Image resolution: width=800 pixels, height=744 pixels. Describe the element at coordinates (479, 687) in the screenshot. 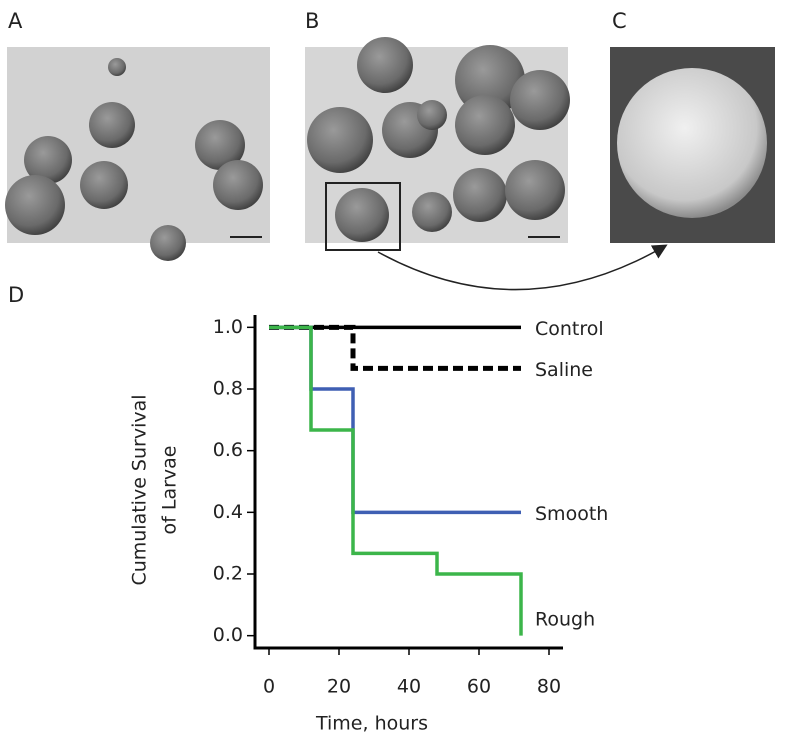

I see `x-tick-label: 60` at that location.